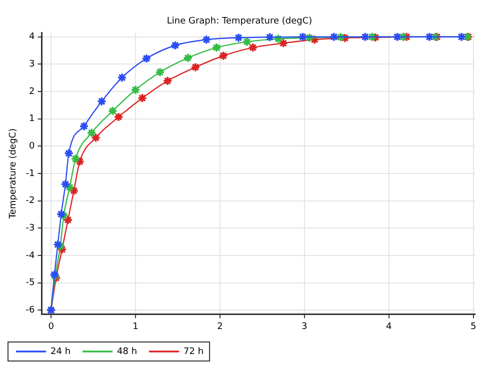  What do you see at coordinates (51, 327) in the screenshot?
I see `x-tick-label: 0` at bounding box center [51, 327].